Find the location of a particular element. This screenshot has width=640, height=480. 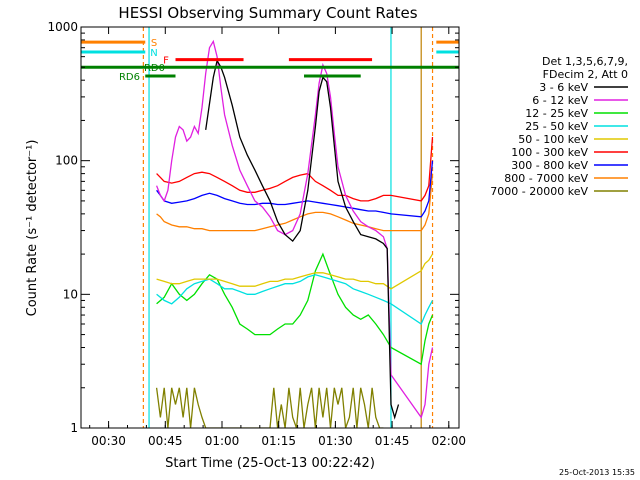

legend-entry-label: 300 - 800 keV is located at coordinates (549, 165).